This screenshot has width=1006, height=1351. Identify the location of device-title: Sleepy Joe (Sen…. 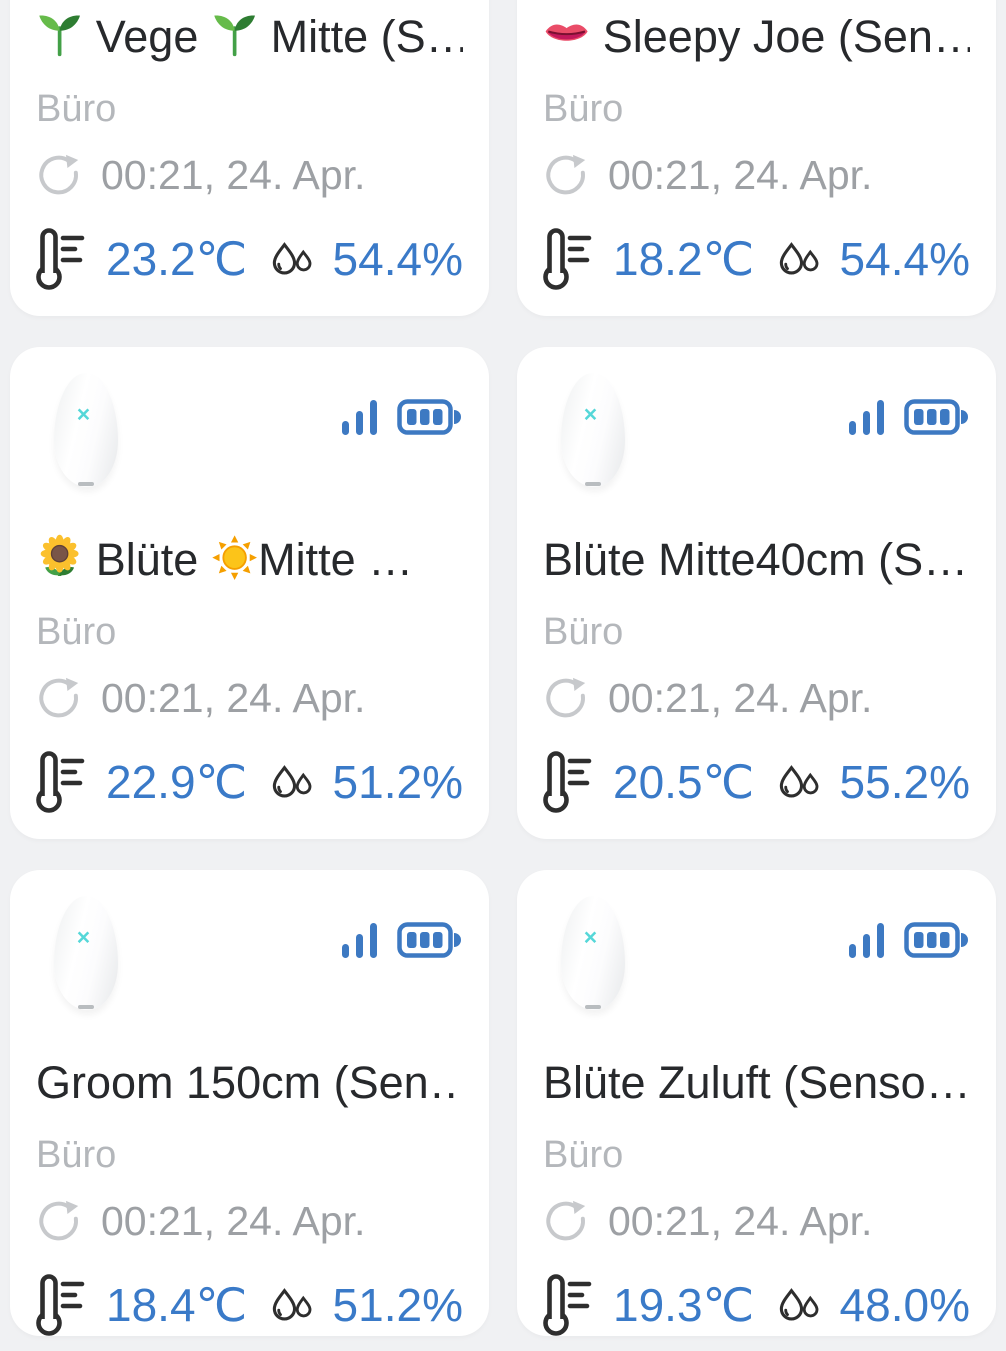
(756, 37).